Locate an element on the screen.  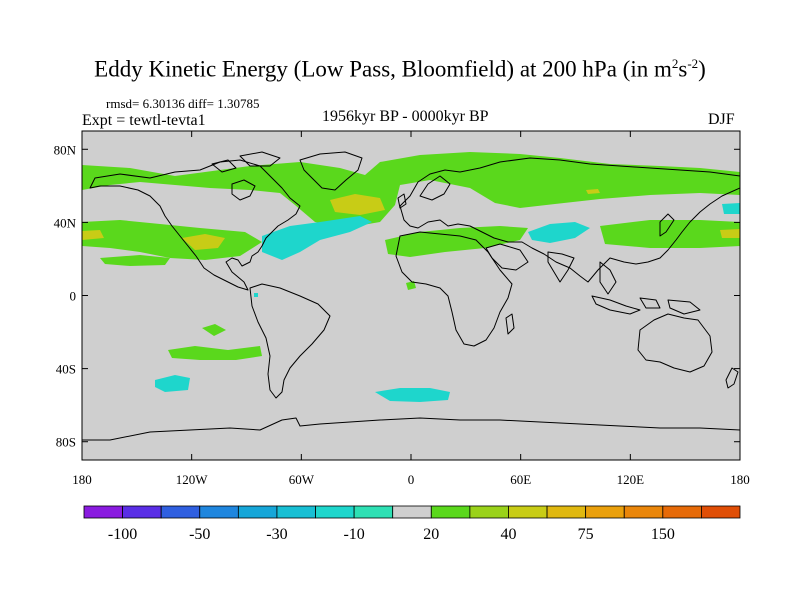
india-coast is located at coordinates (561, 267).